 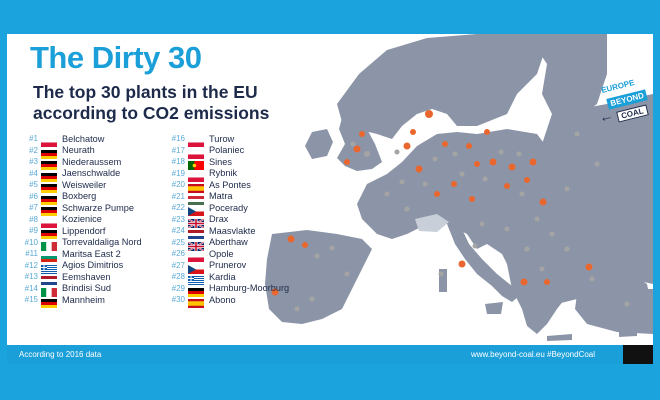 What do you see at coordinates (483, 263) in the screenshot?
I see `land-italy` at bounding box center [483, 263].